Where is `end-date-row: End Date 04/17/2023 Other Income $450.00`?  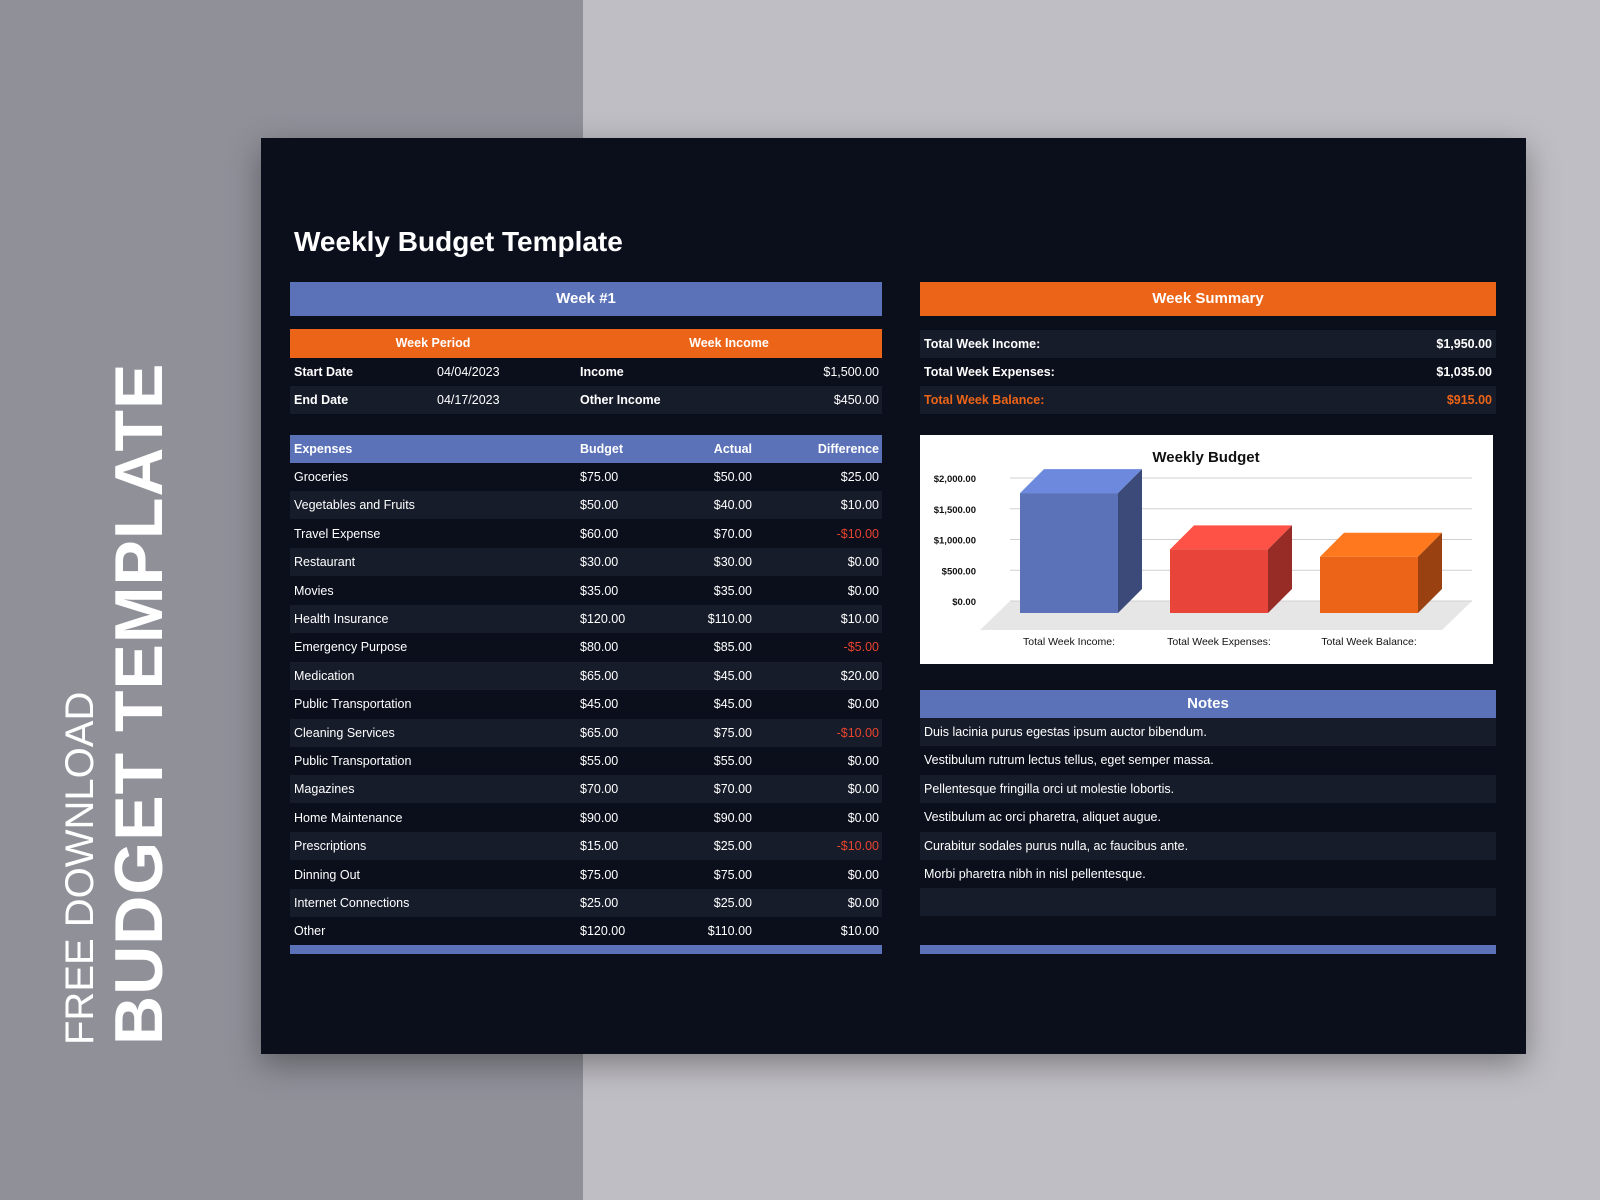
end-date-row: End Date 04/17/2023 Other Income $450.00 is located at coordinates (586, 400).